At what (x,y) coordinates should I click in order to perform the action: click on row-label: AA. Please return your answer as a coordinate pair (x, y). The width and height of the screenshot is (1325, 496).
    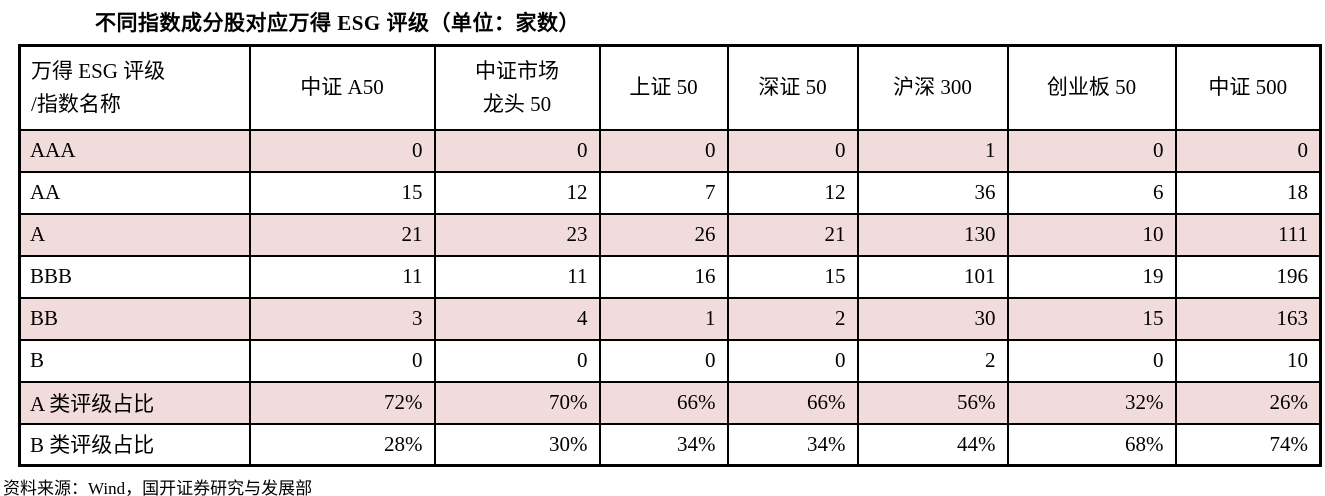
    Looking at the image, I should click on (134, 192).